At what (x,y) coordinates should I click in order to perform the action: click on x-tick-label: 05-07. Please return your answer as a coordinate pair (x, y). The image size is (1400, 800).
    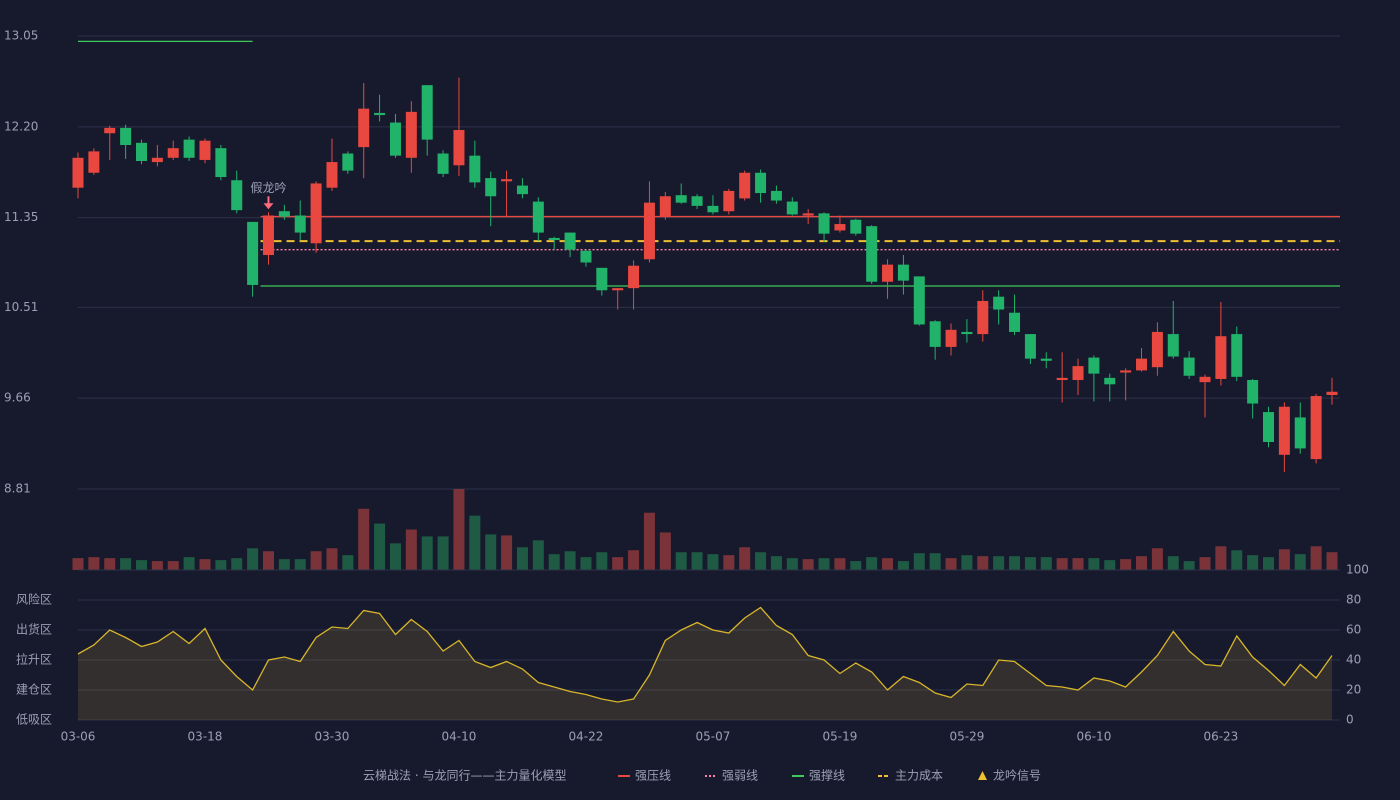
    Looking at the image, I should click on (712, 737).